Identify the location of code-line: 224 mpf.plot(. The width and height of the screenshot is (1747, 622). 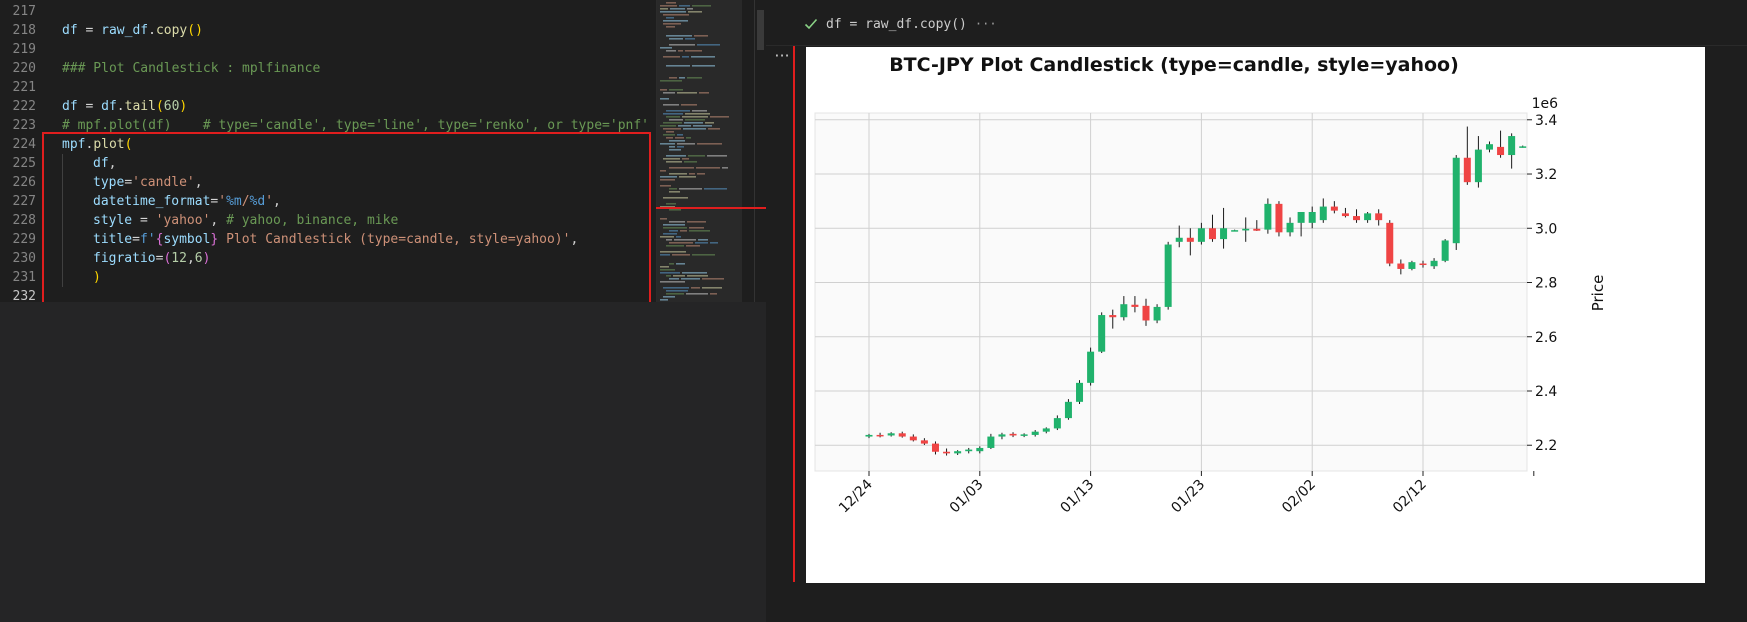
(328, 144).